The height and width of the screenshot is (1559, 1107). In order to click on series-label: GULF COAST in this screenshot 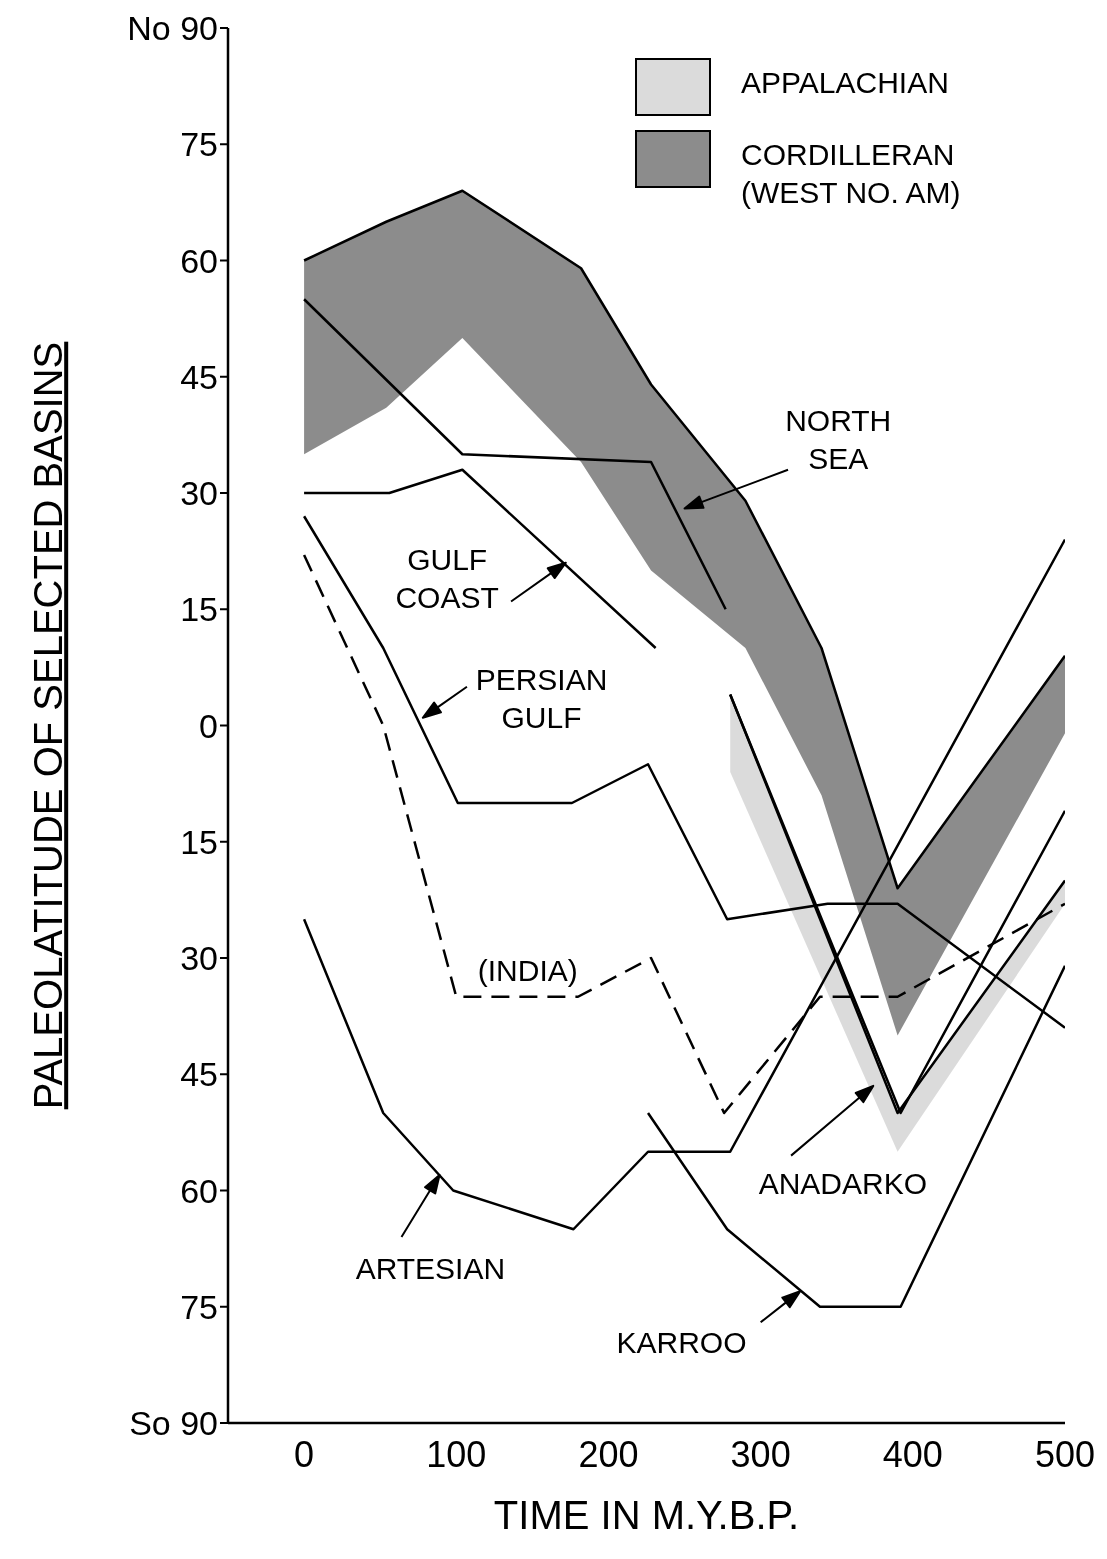, I will do `click(447, 579)`.